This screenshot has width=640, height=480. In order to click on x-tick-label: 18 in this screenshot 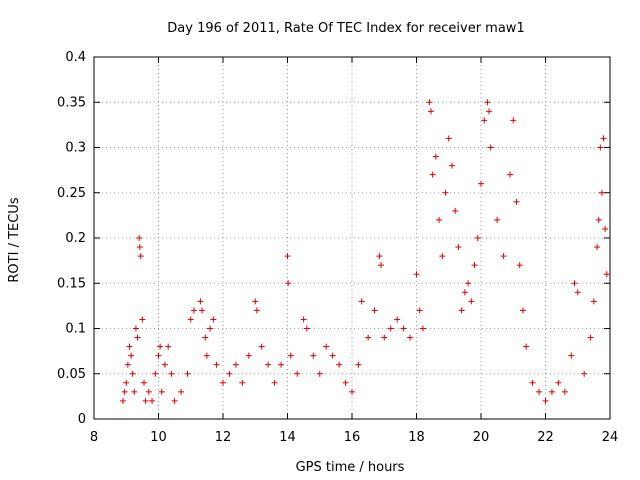, I will do `click(416, 437)`.